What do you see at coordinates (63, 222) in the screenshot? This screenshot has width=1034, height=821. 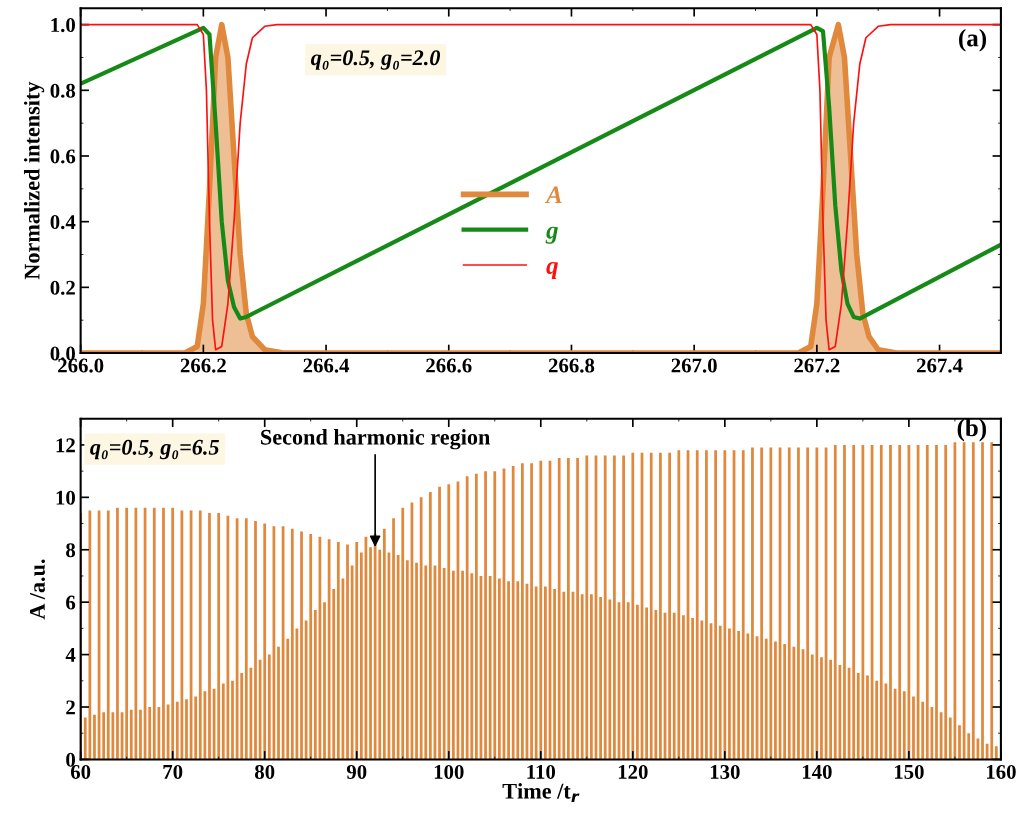 I see `y-tick-label: 0.4` at bounding box center [63, 222].